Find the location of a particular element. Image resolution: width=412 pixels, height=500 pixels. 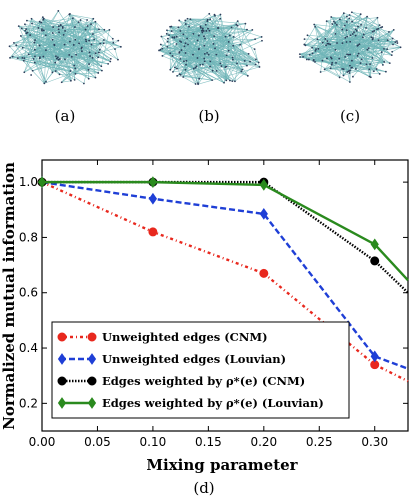

network-graph-b is located at coordinates (210, 49).